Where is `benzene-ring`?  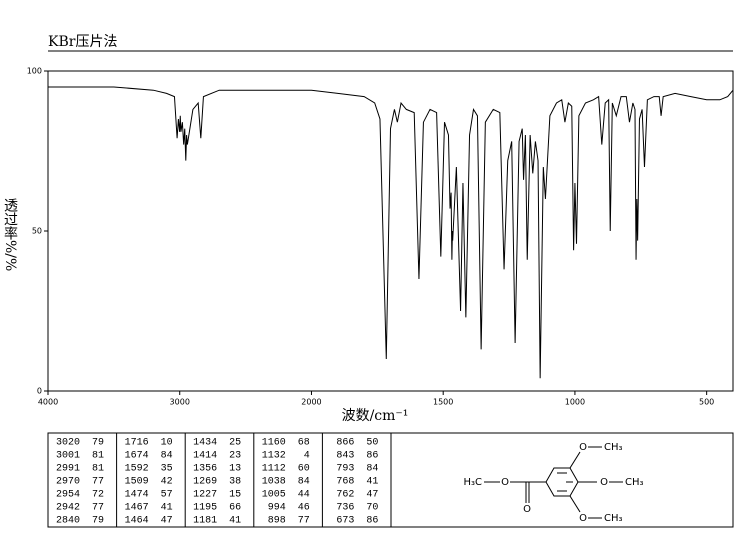 benzene-ring is located at coordinates (562, 482).